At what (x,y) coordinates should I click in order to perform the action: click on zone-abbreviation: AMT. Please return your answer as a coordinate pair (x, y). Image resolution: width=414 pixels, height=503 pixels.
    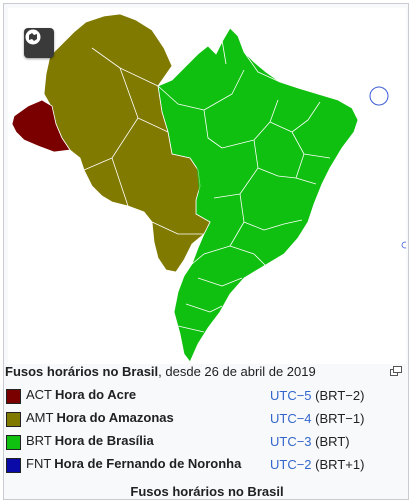
    Looking at the image, I should click on (40, 418).